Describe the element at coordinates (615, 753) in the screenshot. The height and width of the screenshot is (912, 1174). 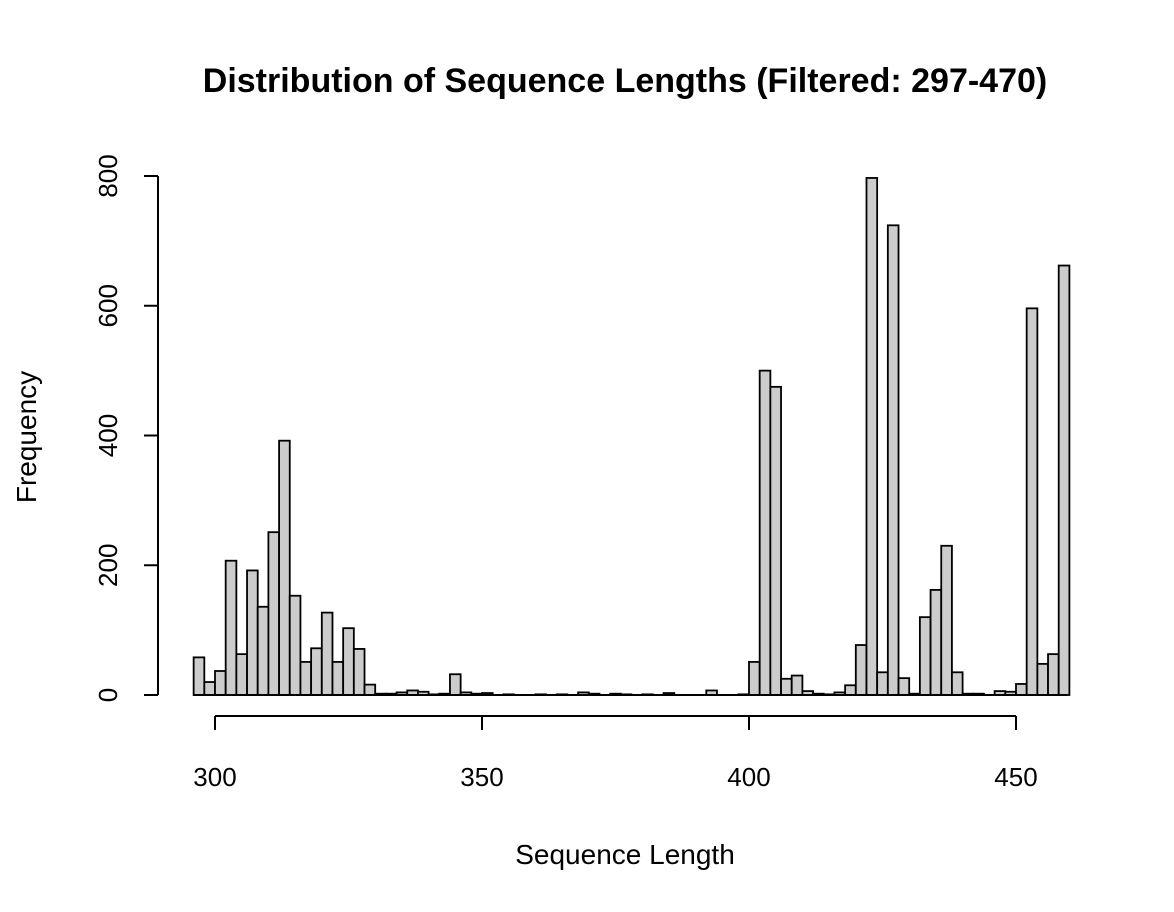
I see `x-axis: 300 350 400 450` at that location.